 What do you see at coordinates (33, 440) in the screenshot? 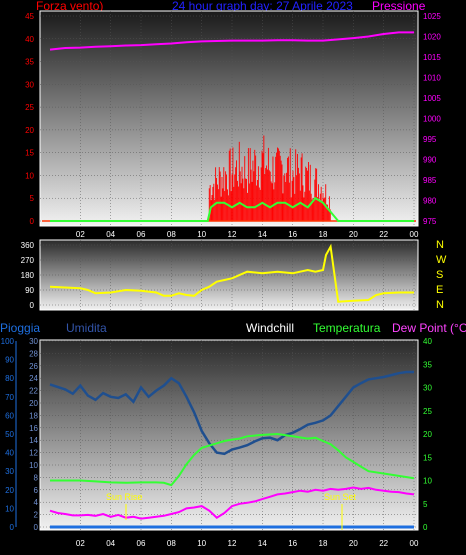
I see `humidity-tick-label: 14` at bounding box center [33, 440].